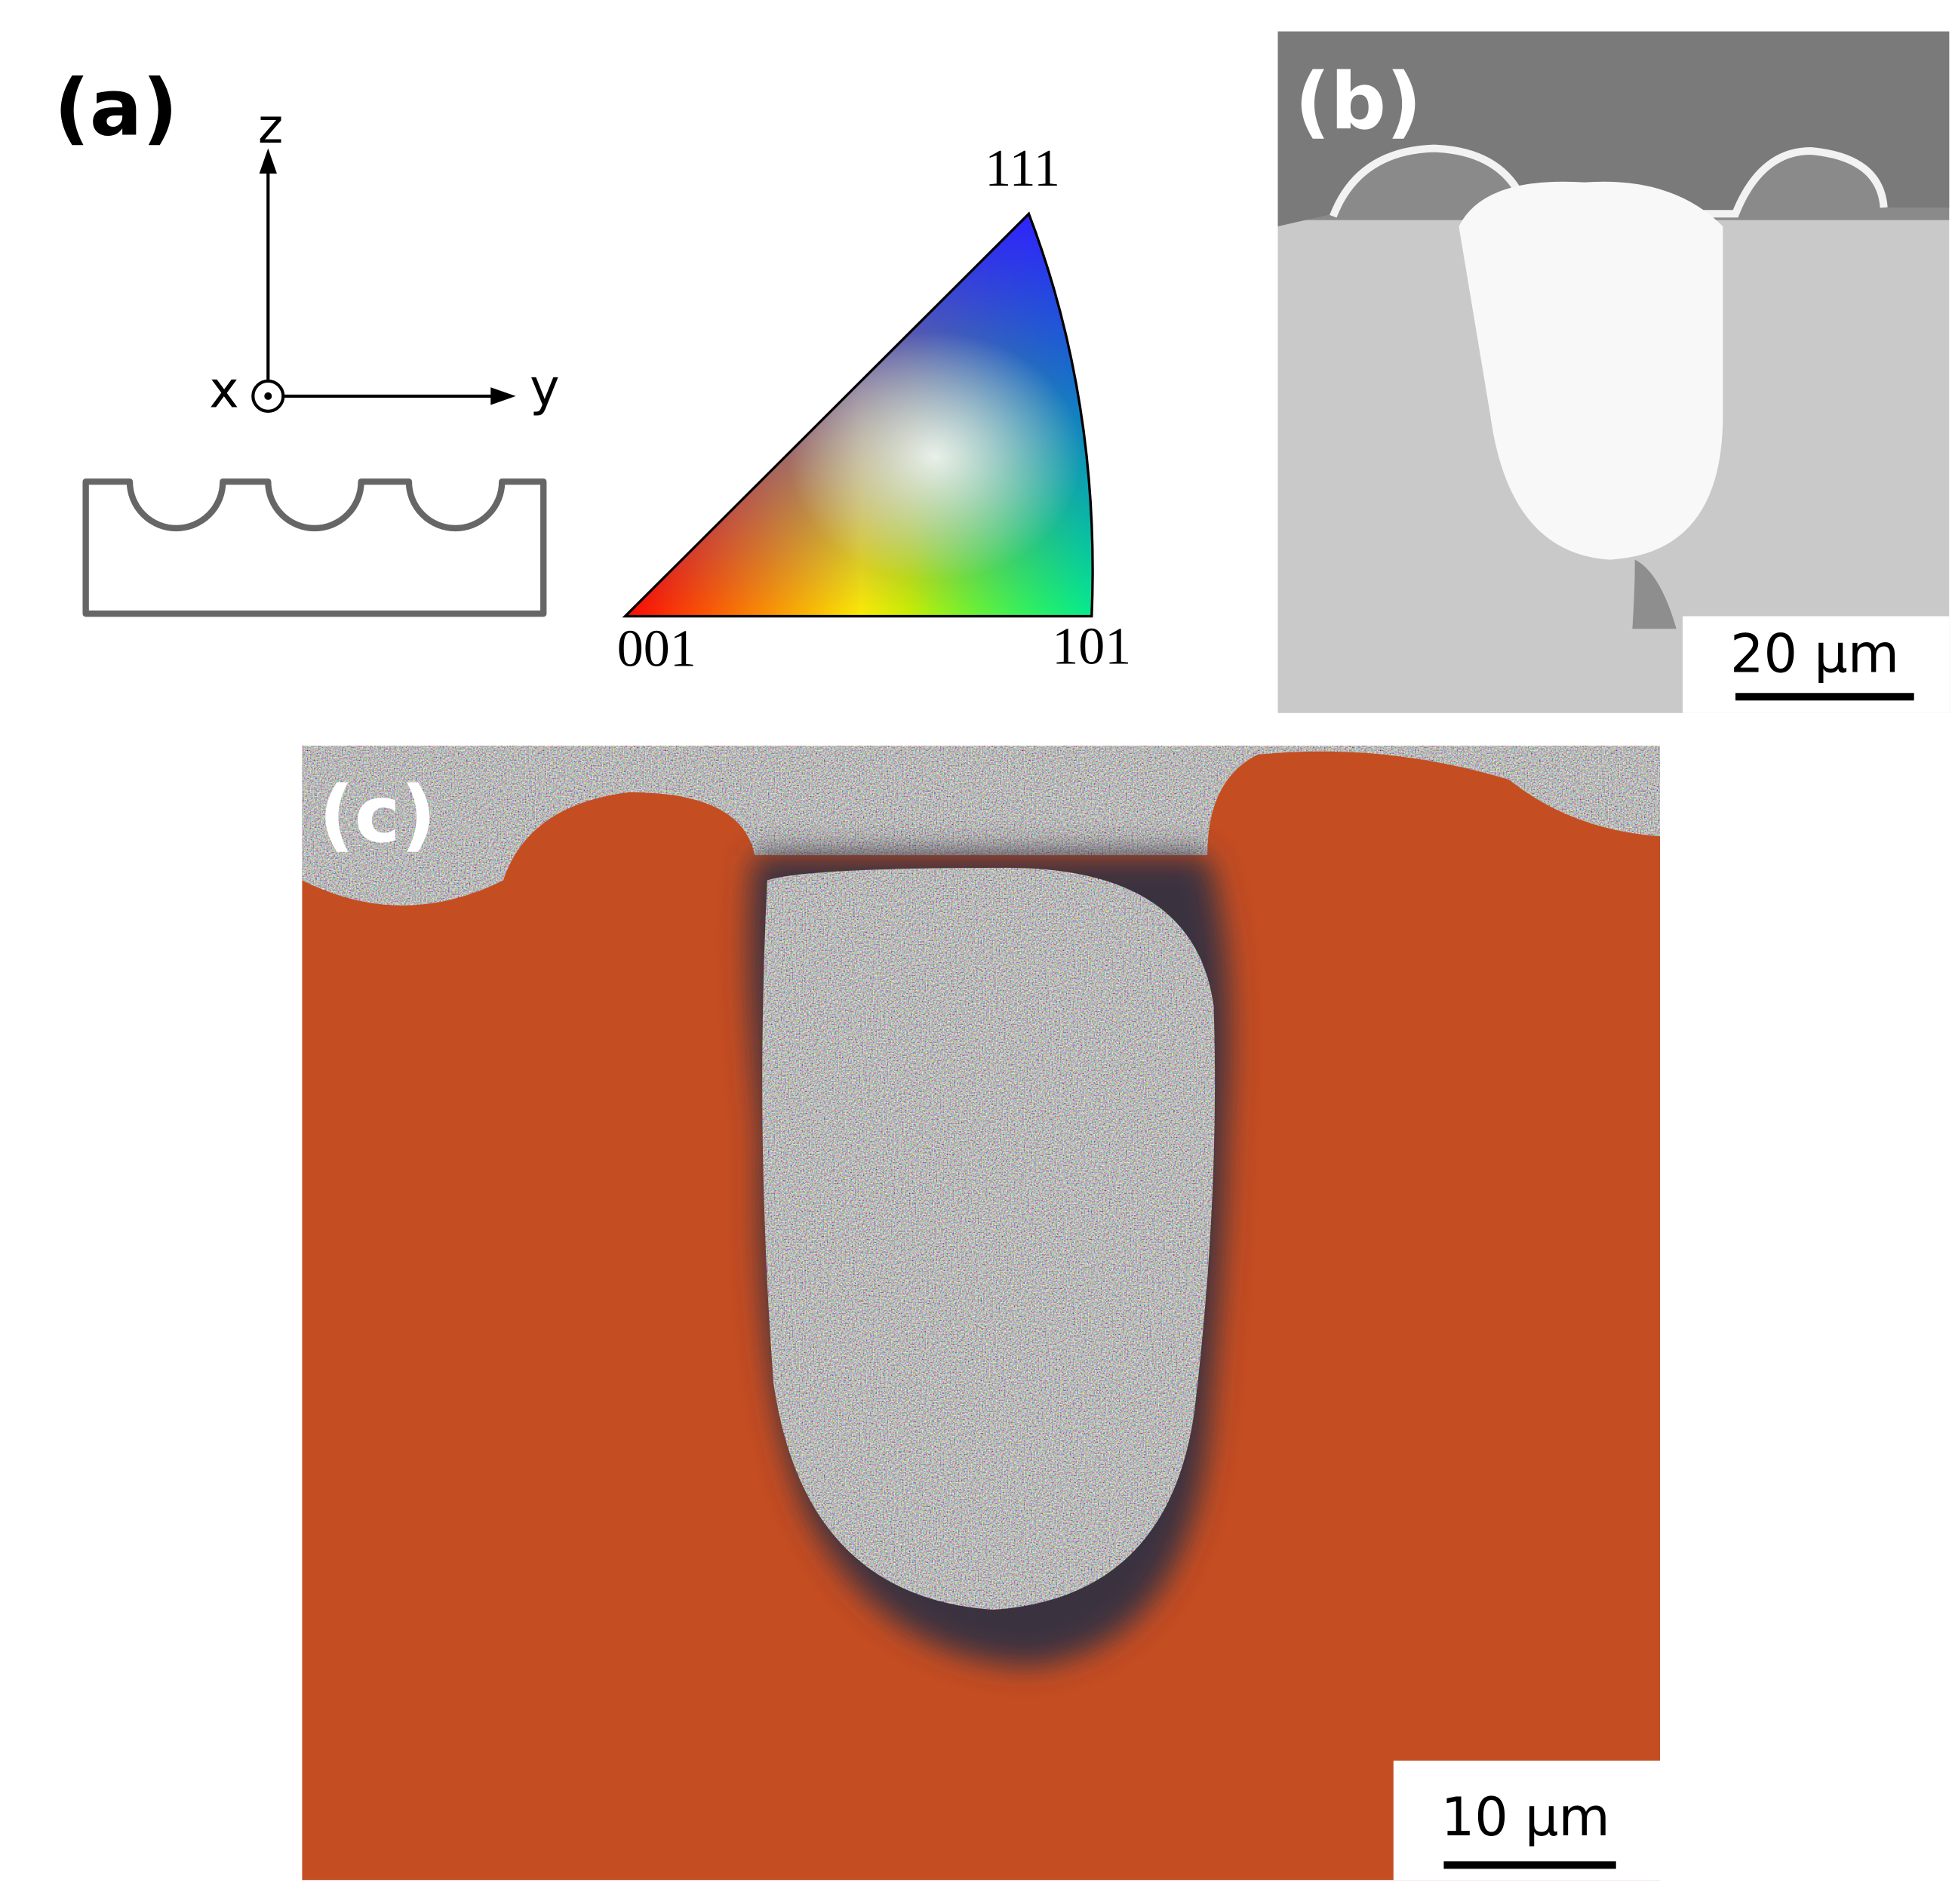  Describe the element at coordinates (1815, 654) in the screenshot. I see `scale-bar-label: 20 µm` at that location.